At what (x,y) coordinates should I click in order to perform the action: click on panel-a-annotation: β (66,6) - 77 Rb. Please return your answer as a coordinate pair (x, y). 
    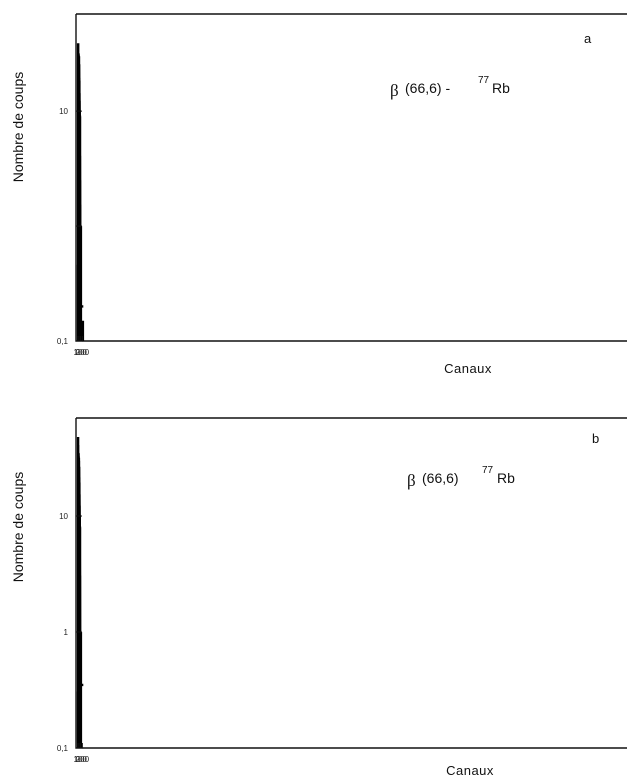
    Looking at the image, I should click on (450, 87).